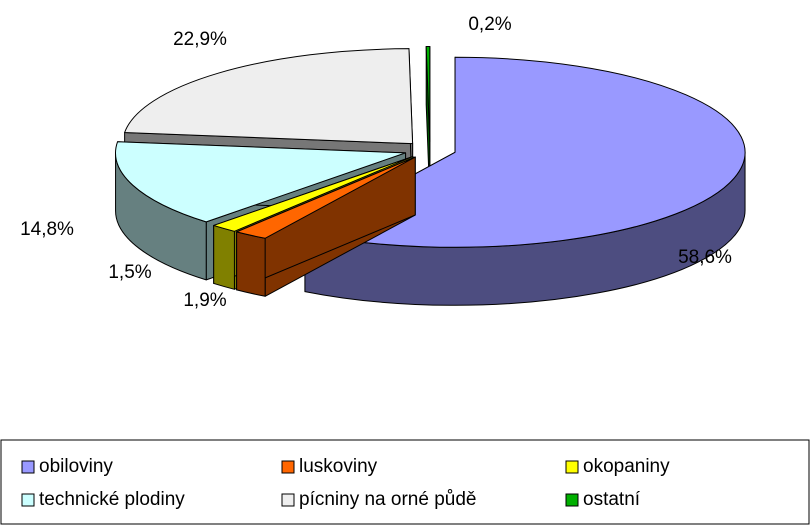  Describe the element at coordinates (204, 300) in the screenshot. I see `data-label: 1,9%` at that location.